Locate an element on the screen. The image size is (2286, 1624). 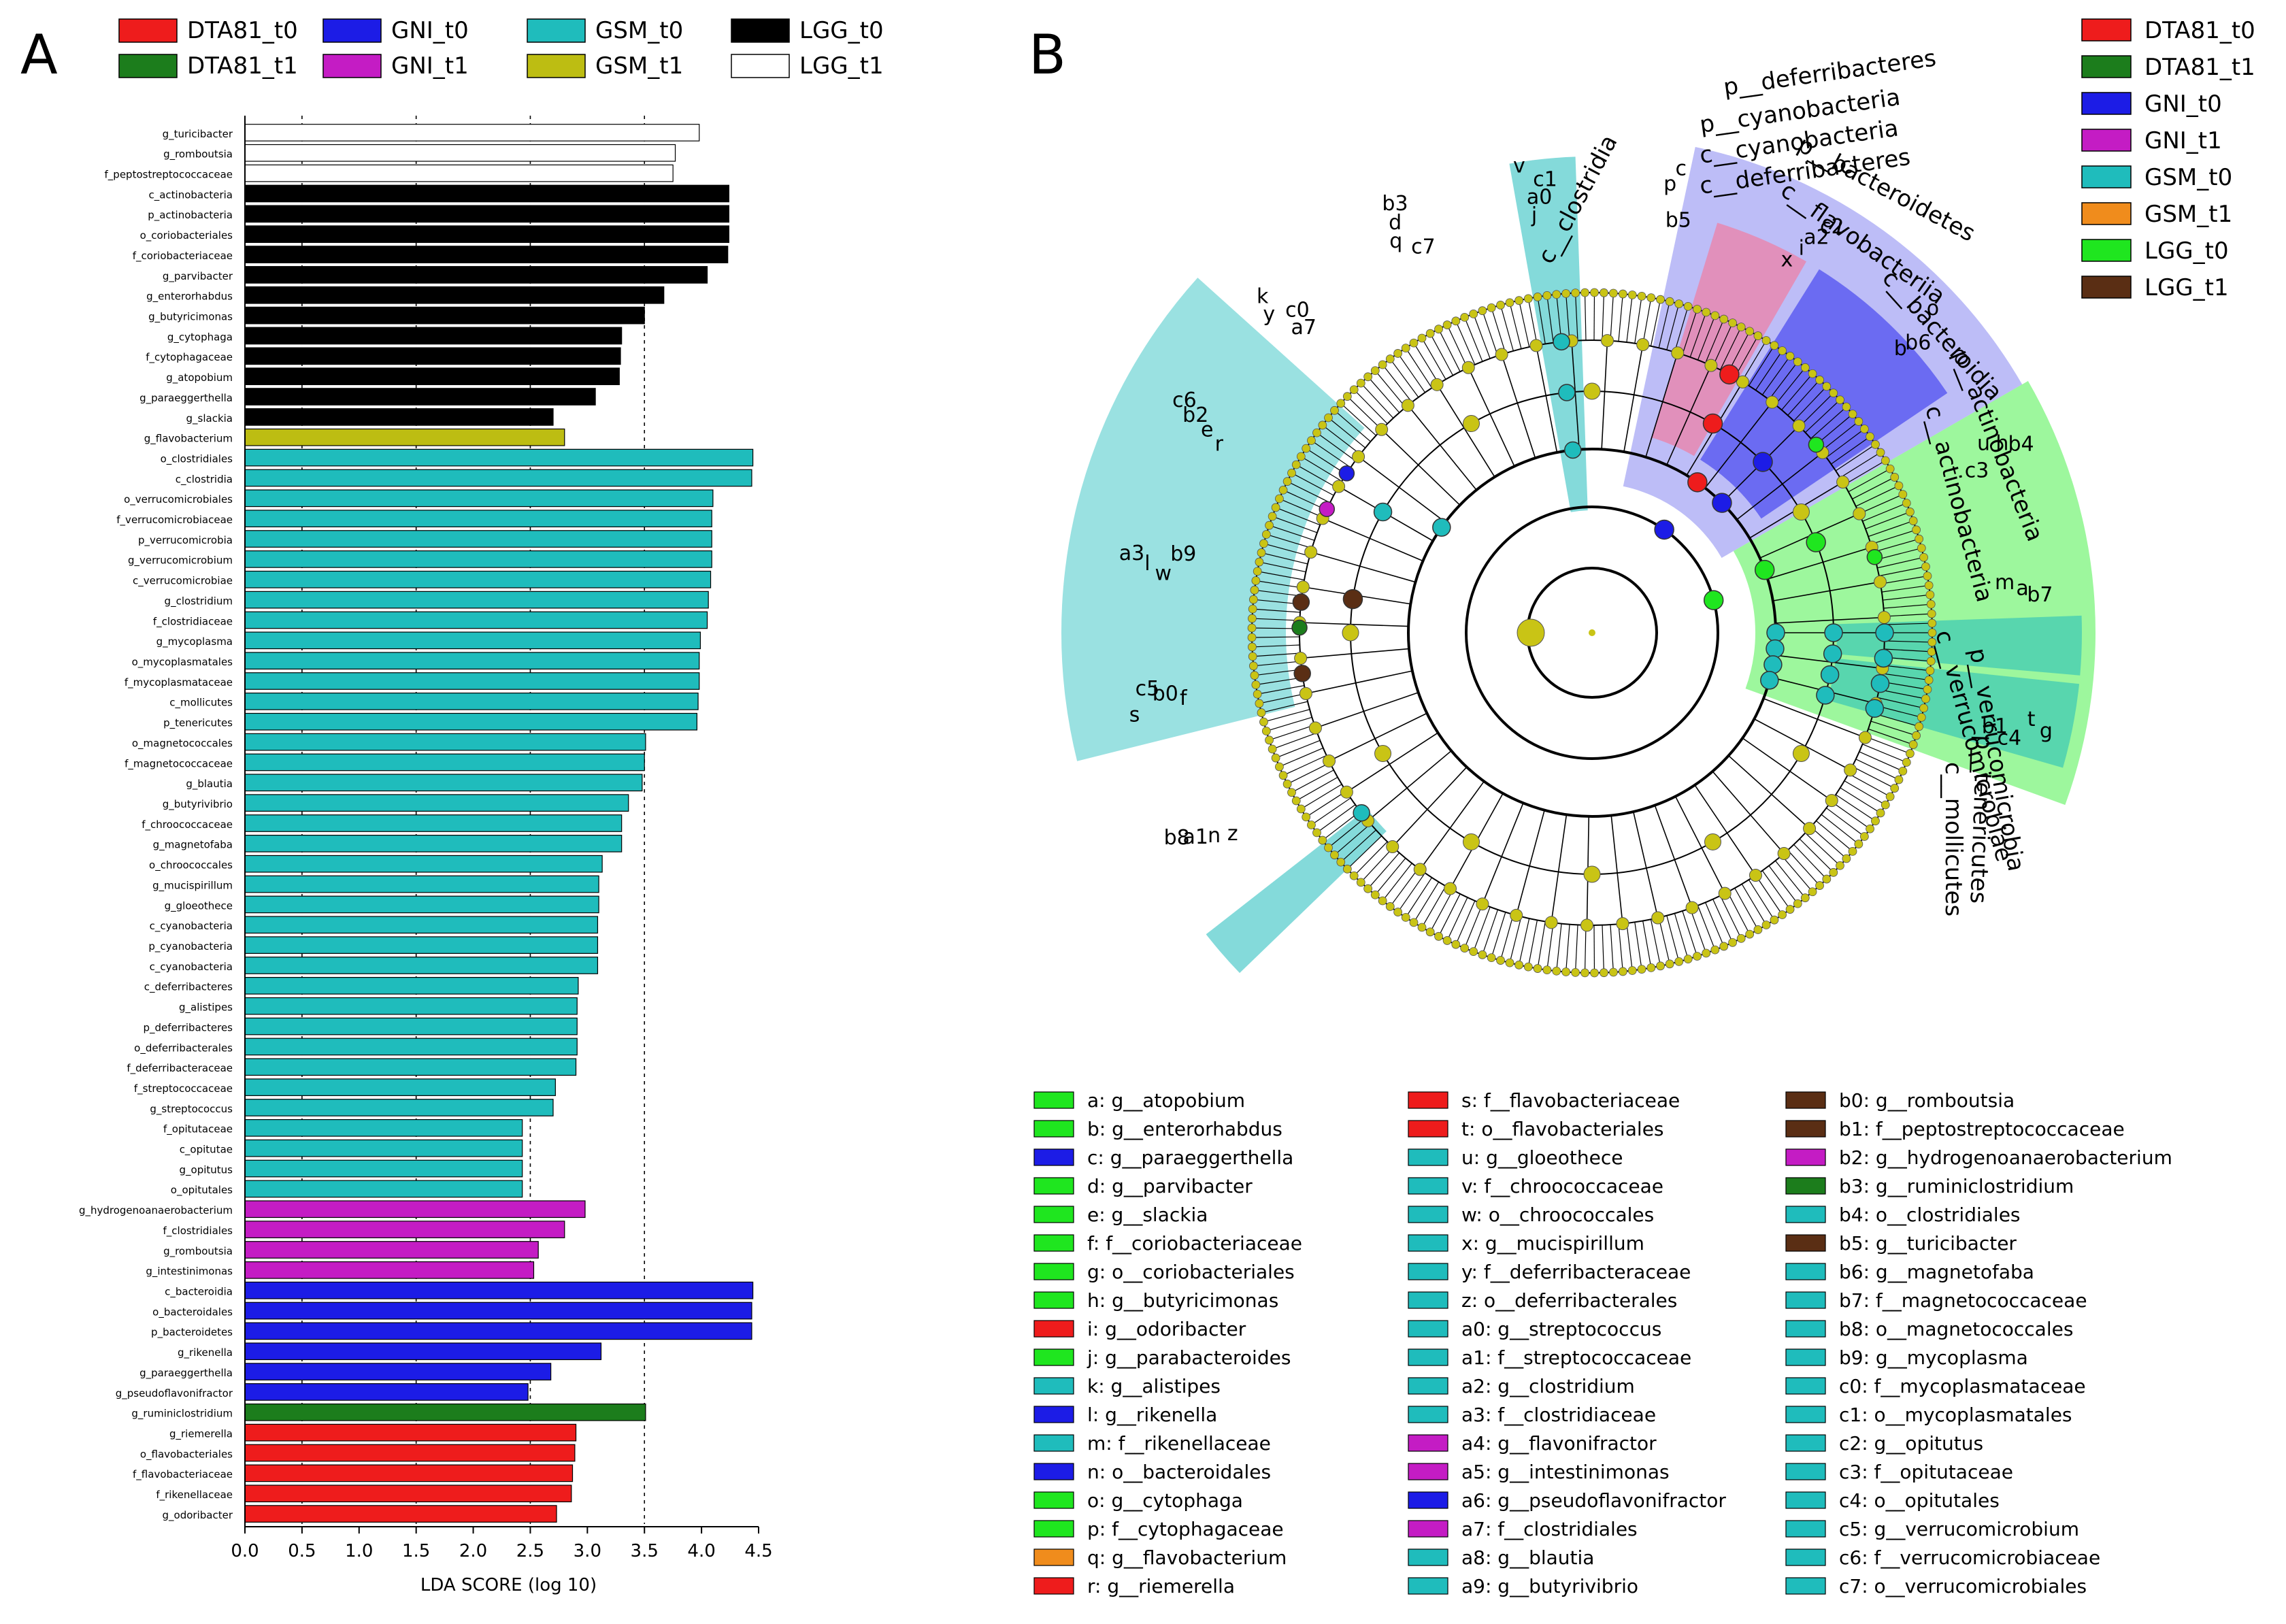
key-entry: x: g__mucispirillum is located at coordinates (1552, 1243).